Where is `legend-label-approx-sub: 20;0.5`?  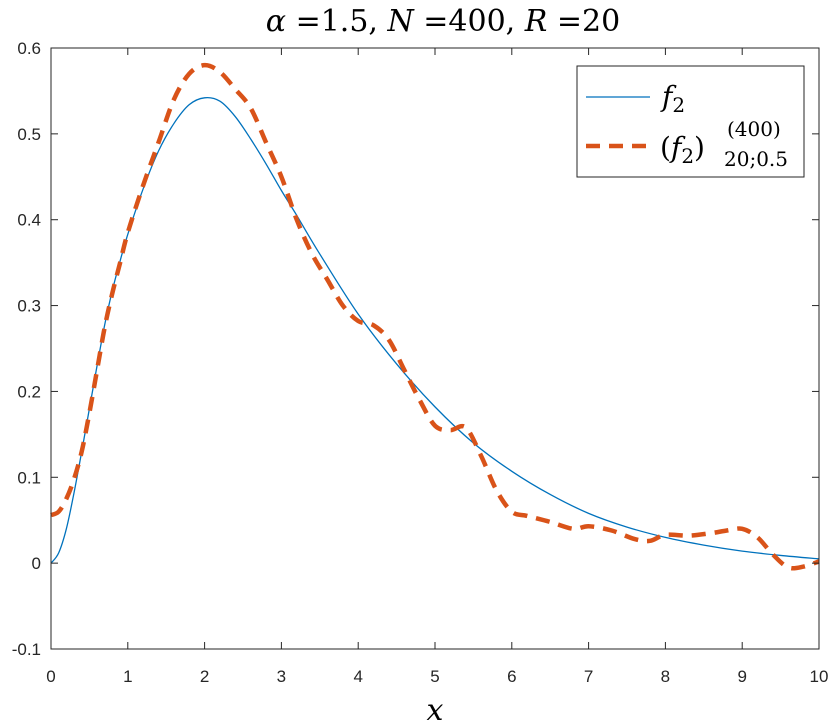
legend-label-approx-sub: 20;0.5 is located at coordinates (756, 159).